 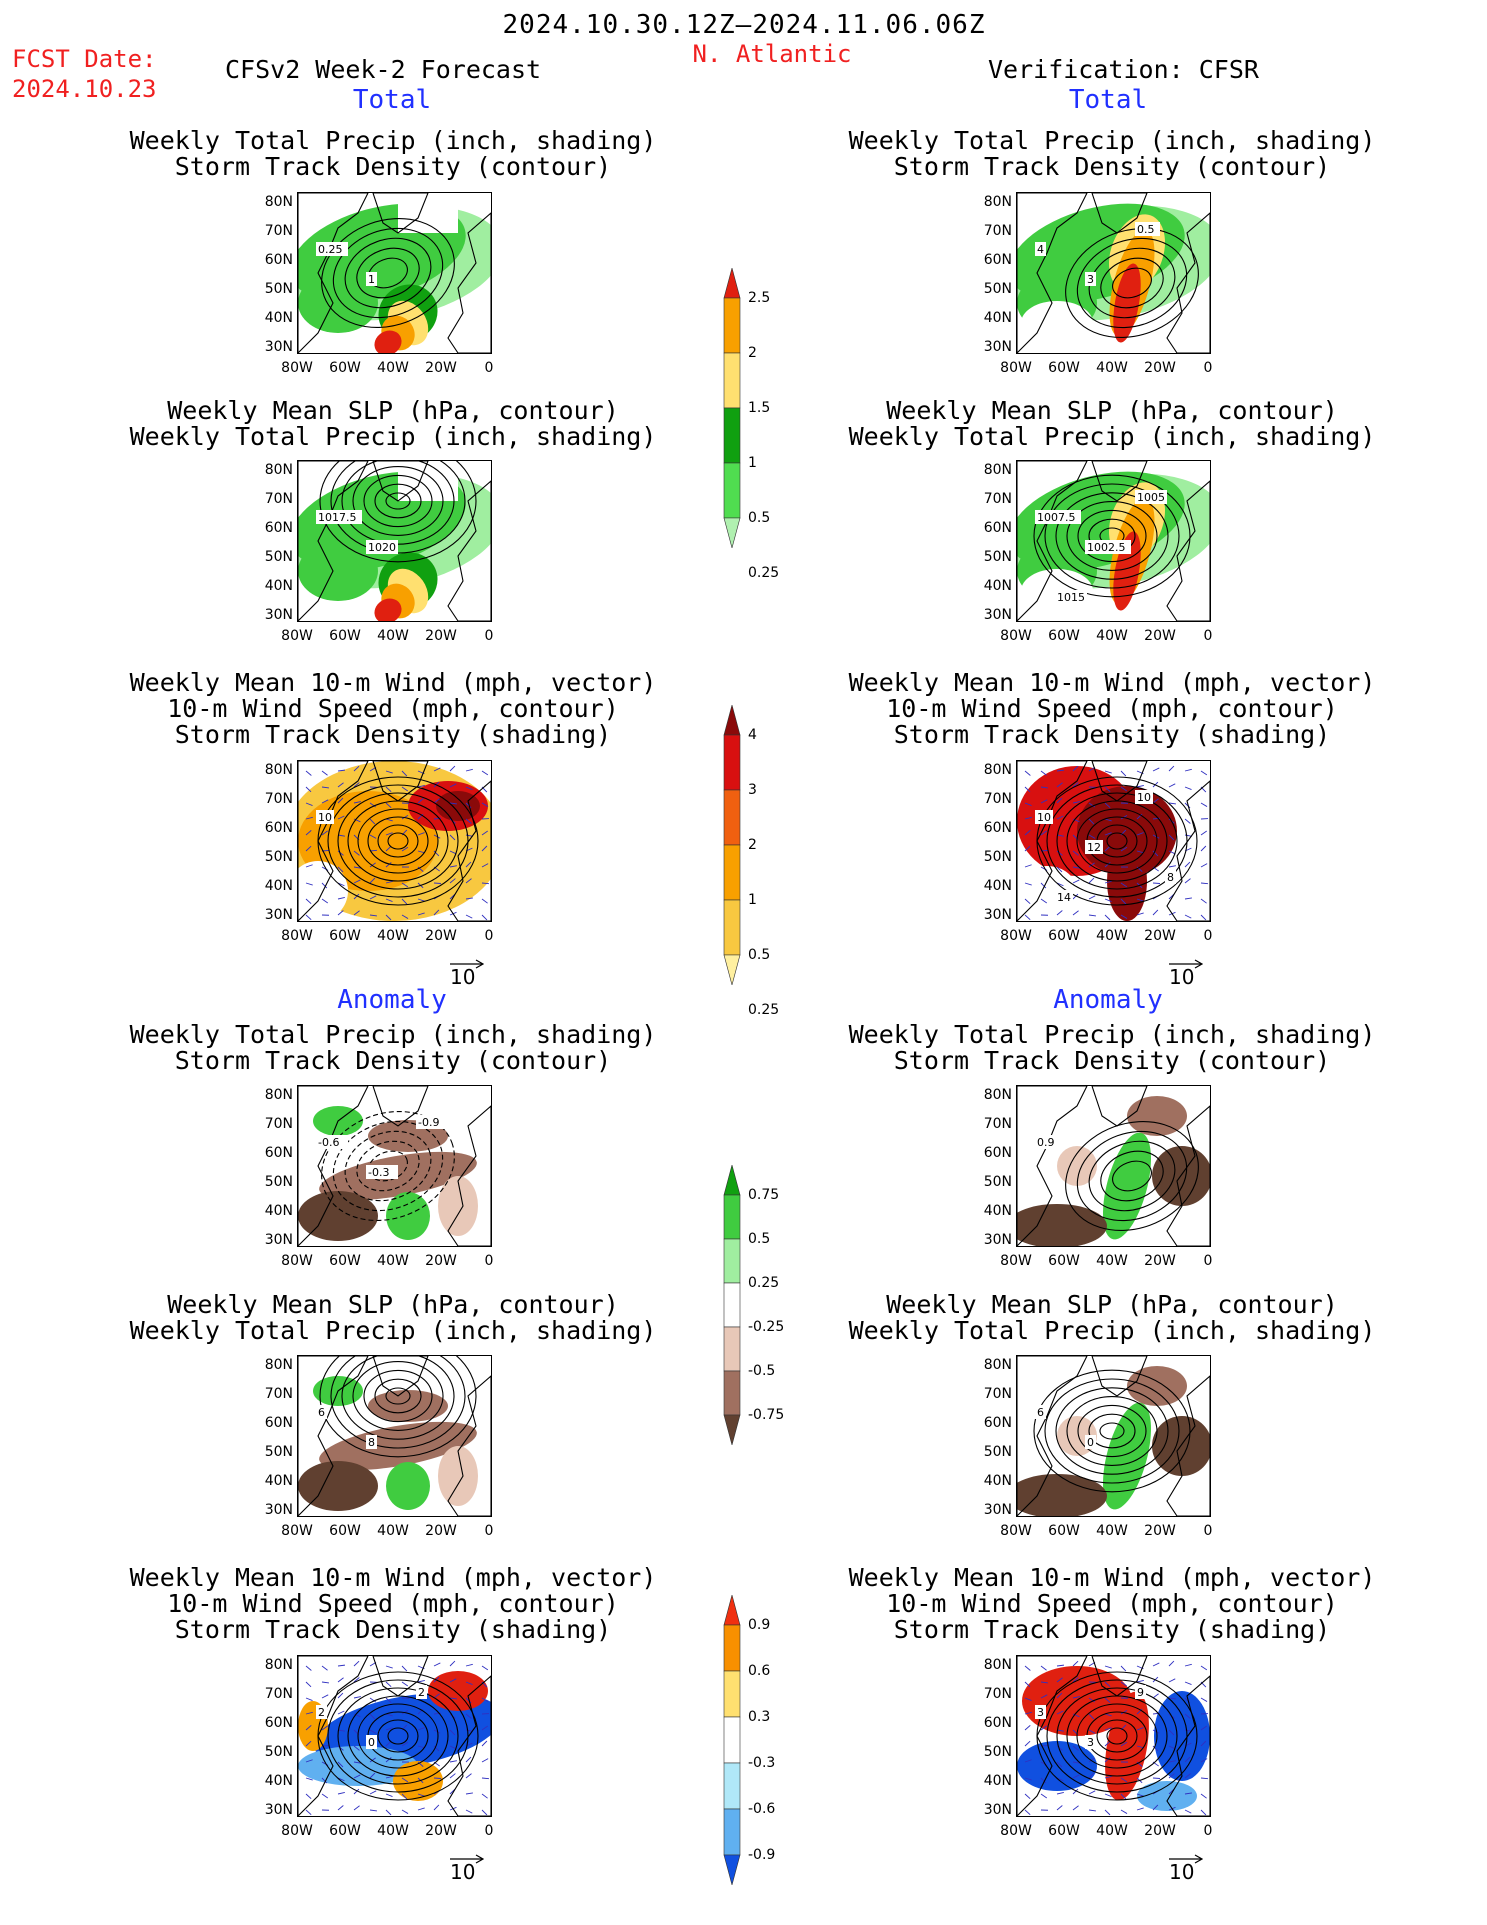 What do you see at coordinates (1040, 1412) in the screenshot?
I see `contour-value-label: 6` at bounding box center [1040, 1412].